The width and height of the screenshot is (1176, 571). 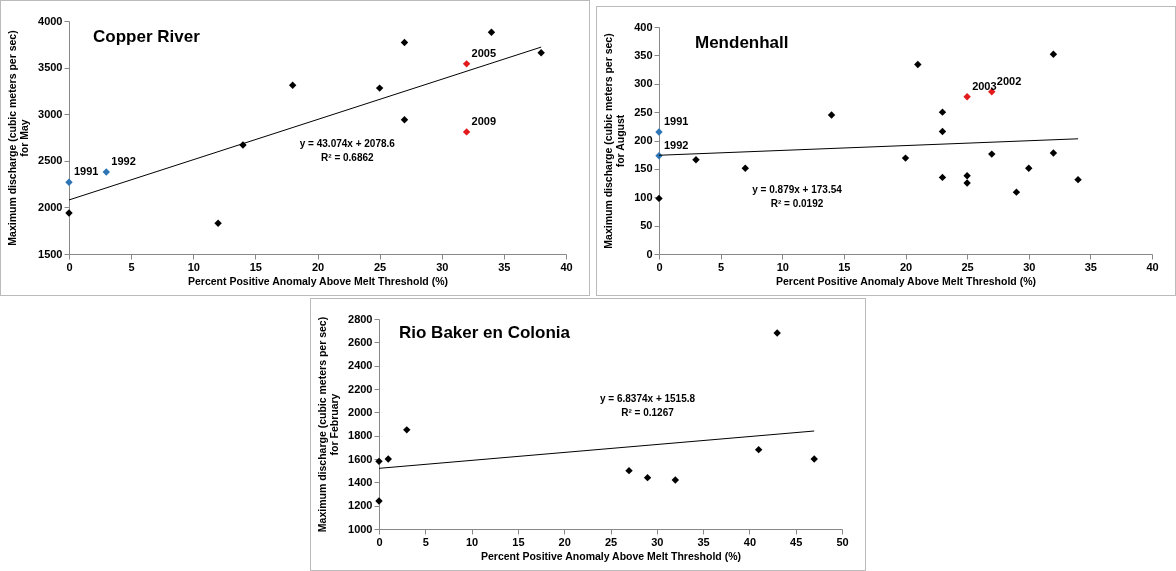 What do you see at coordinates (797, 204) in the screenshot?
I see `annotation: R² = 0.0192` at bounding box center [797, 204].